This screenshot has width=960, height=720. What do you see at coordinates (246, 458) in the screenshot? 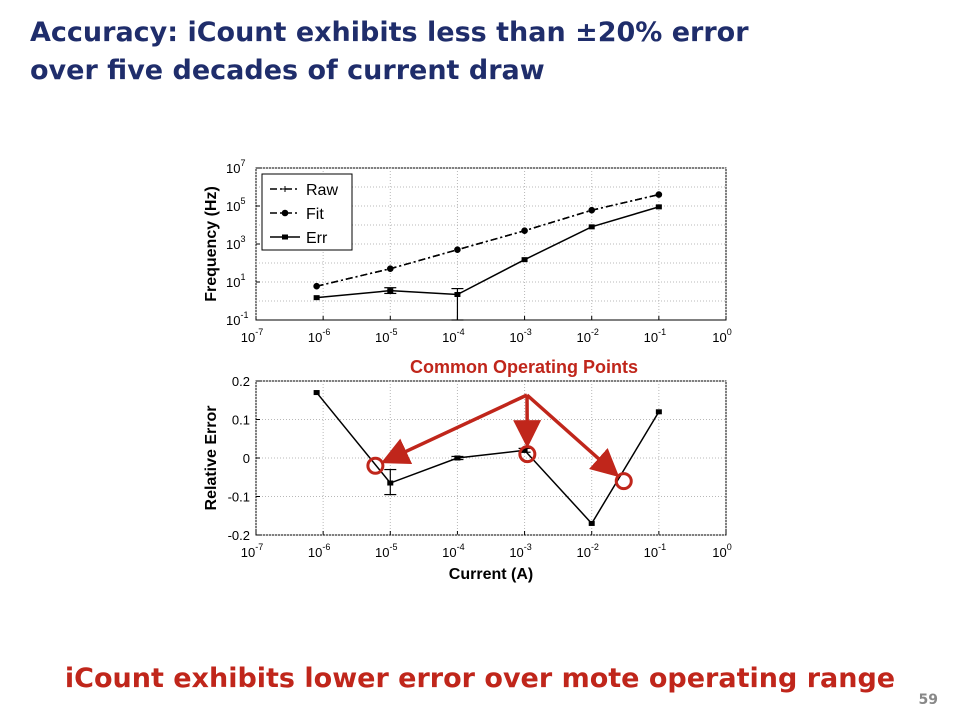
I see `y-tick-label: 0` at bounding box center [246, 458].